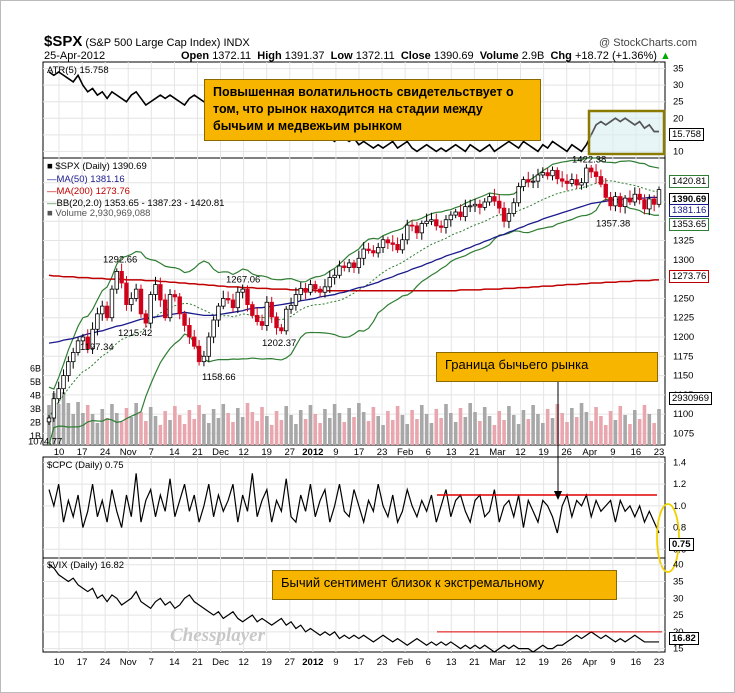  I want to click on price-axis-label: 1225, so click(683, 318).